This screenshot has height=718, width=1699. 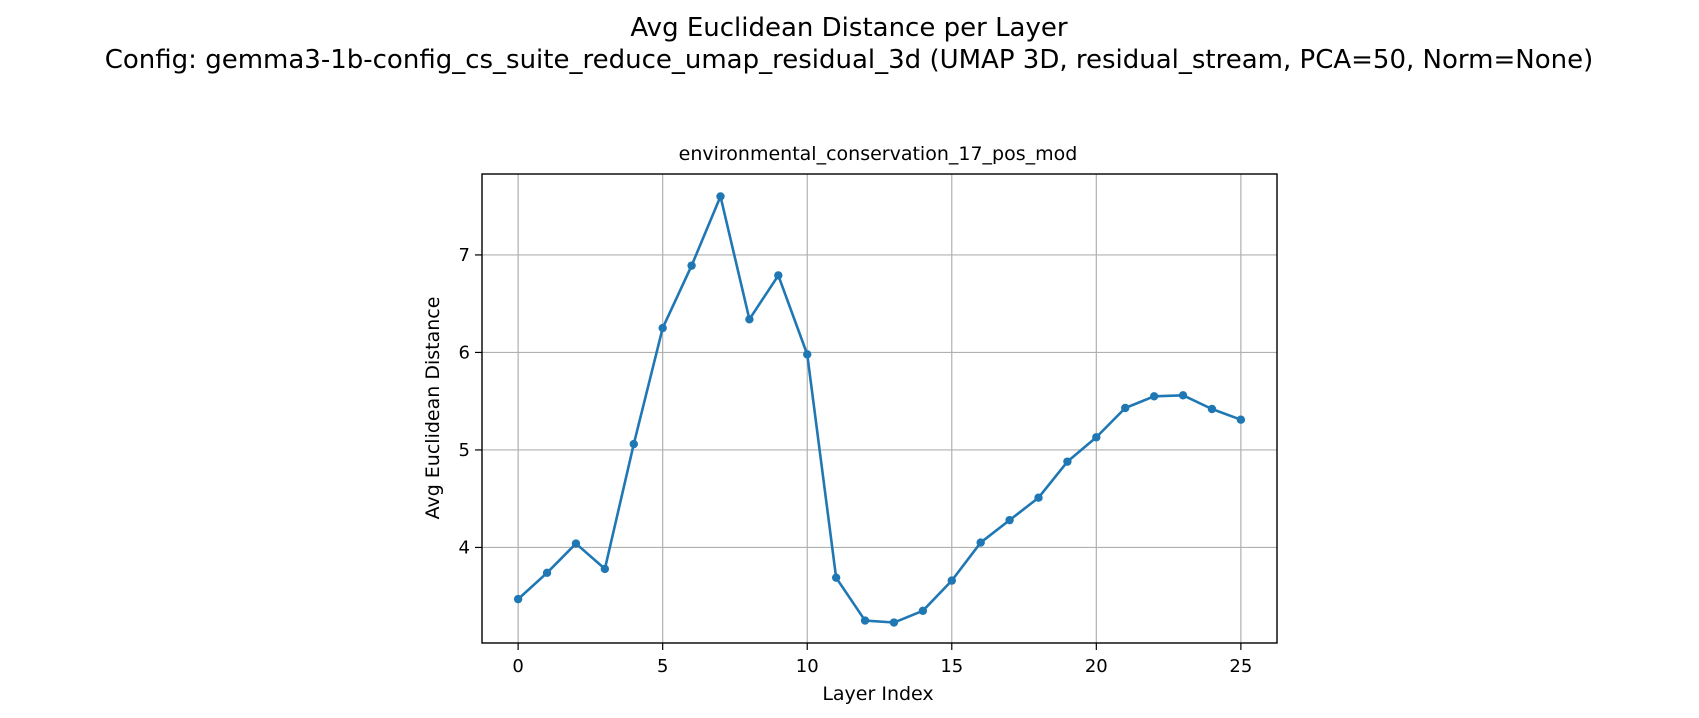 I want to click on y-axis-ticks: 4 5 6 7, so click(x=470, y=401).